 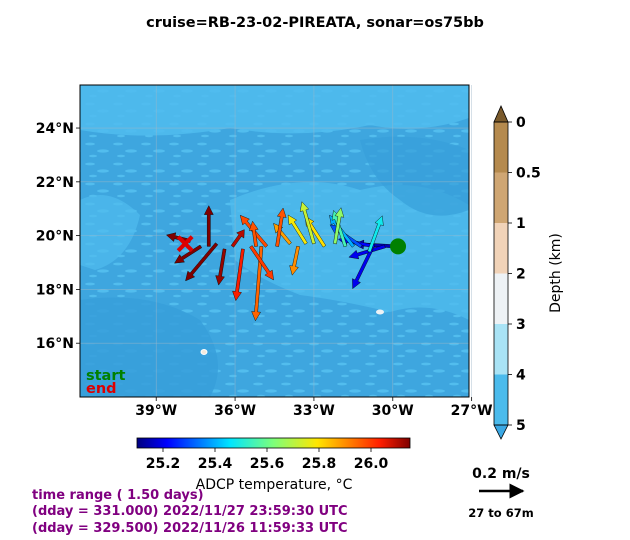 What do you see at coordinates (274, 485) in the screenshot?
I see `temperature-colorbar-label: ADCP temperature, °C` at bounding box center [274, 485].